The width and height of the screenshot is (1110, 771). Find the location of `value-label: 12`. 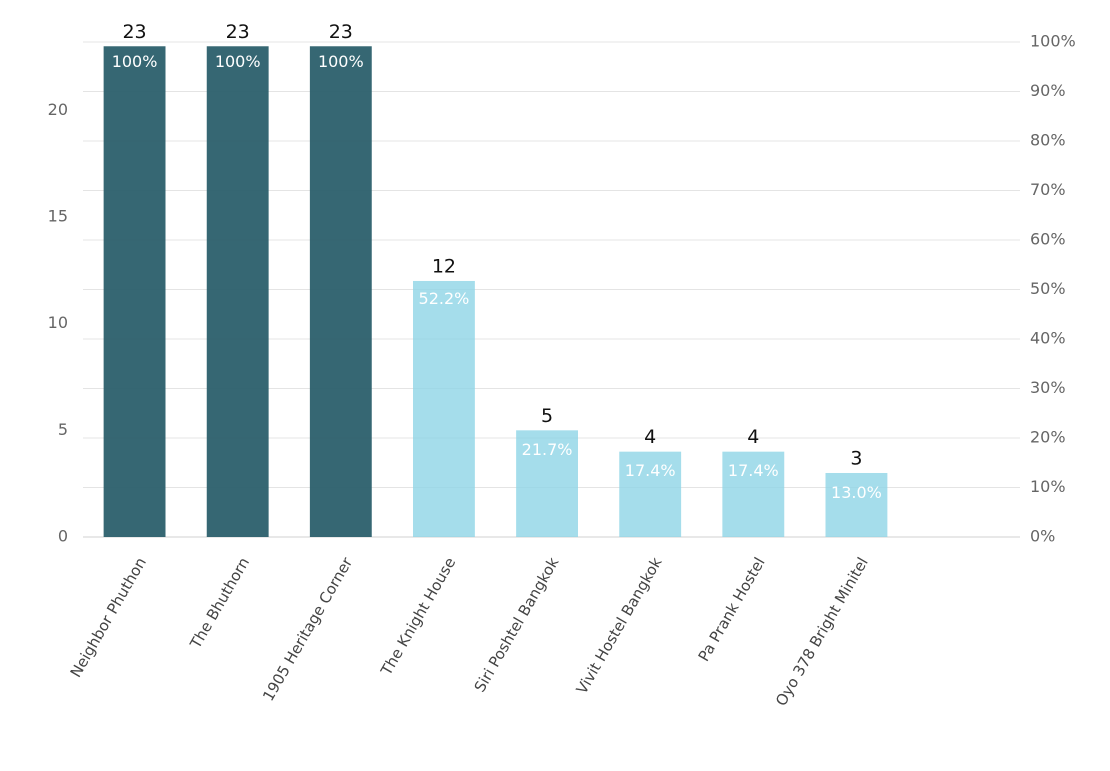

value-label: 12 is located at coordinates (444, 266).